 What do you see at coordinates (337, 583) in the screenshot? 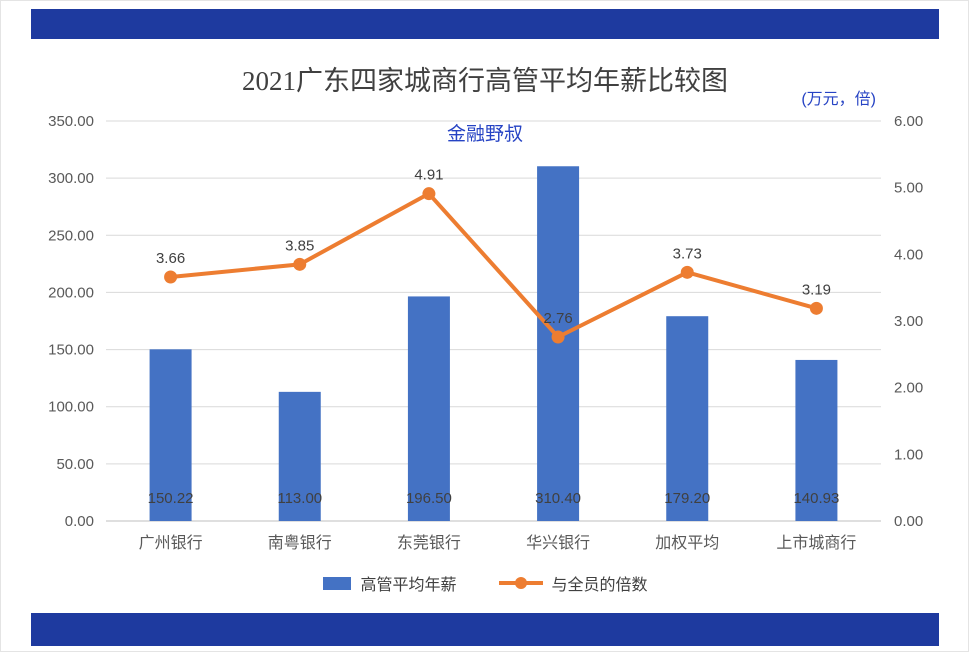
I see `bar-swatch` at bounding box center [337, 583].